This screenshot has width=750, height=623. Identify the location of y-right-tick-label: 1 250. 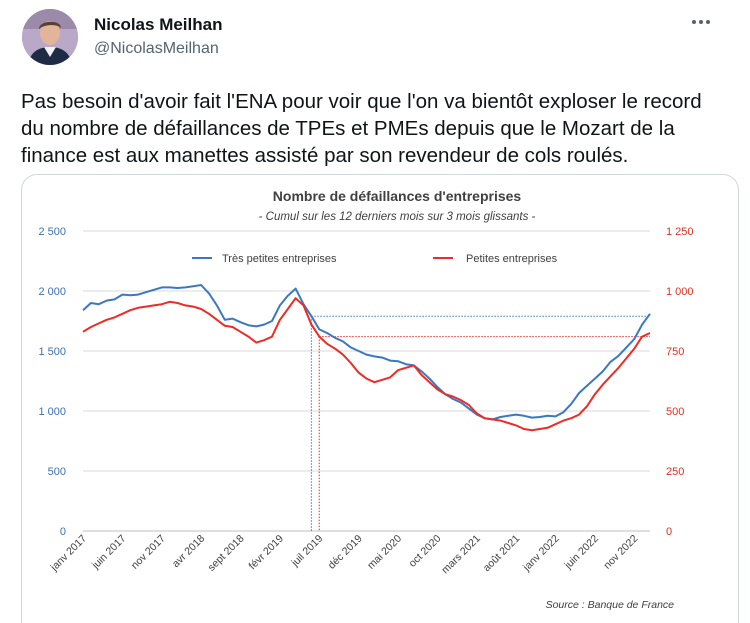
(680, 232).